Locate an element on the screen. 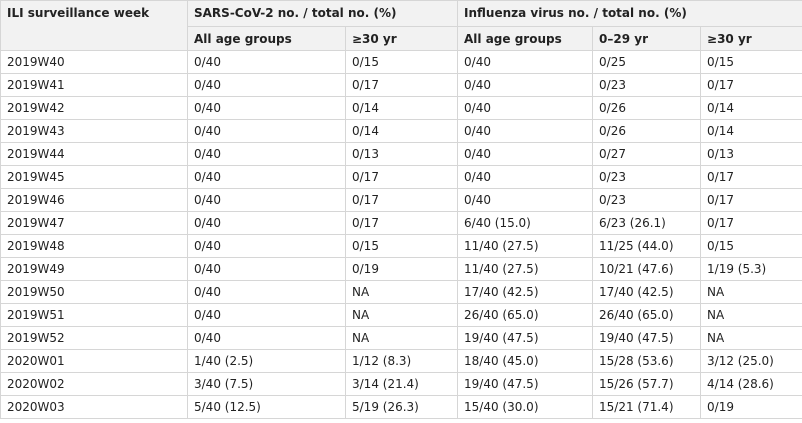 The image size is (802, 423). table-cell: 2019W48 is located at coordinates (94, 246).